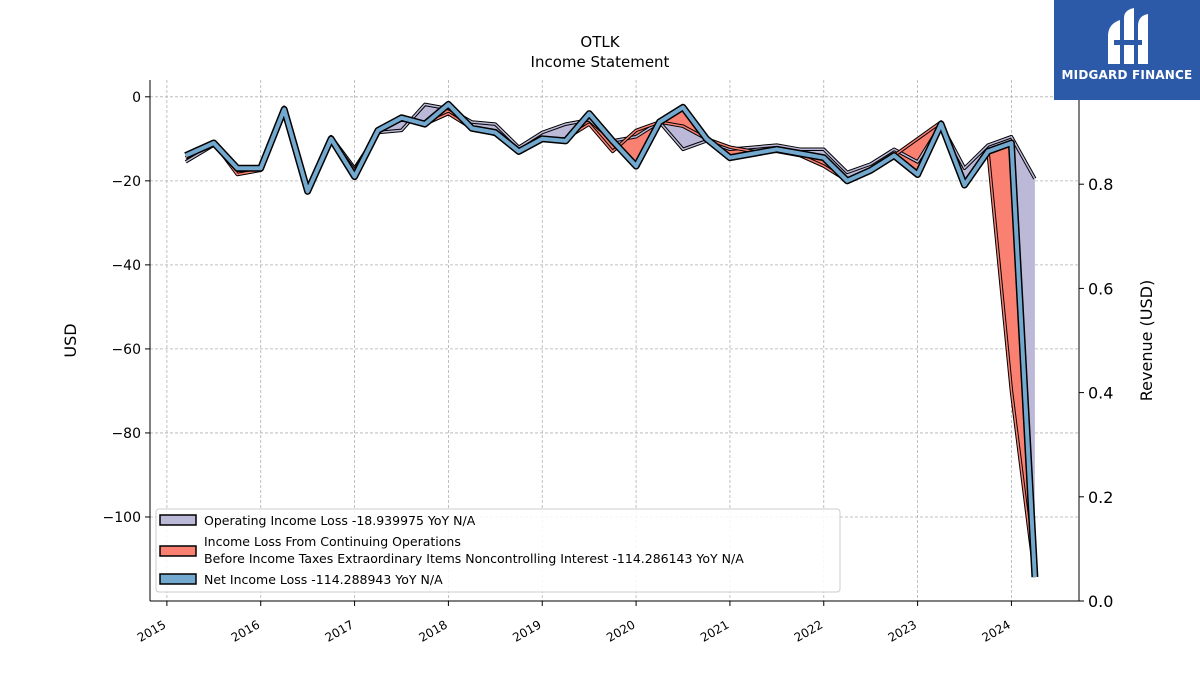 The image size is (1200, 675). Describe the element at coordinates (1100, 288) in the screenshot. I see `y2-tick-label: 0.6` at that location.